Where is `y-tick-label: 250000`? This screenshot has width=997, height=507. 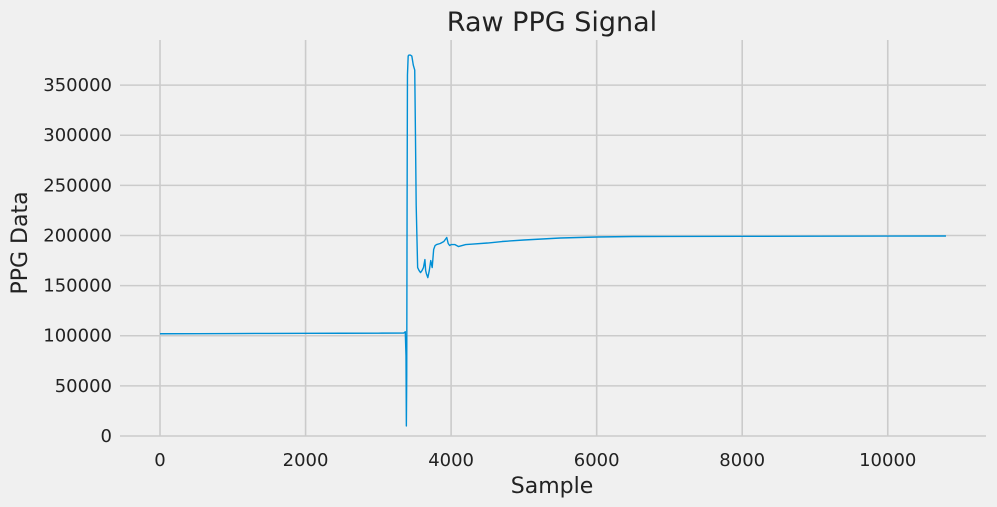
y-tick-label: 250000 is located at coordinates (77, 185).